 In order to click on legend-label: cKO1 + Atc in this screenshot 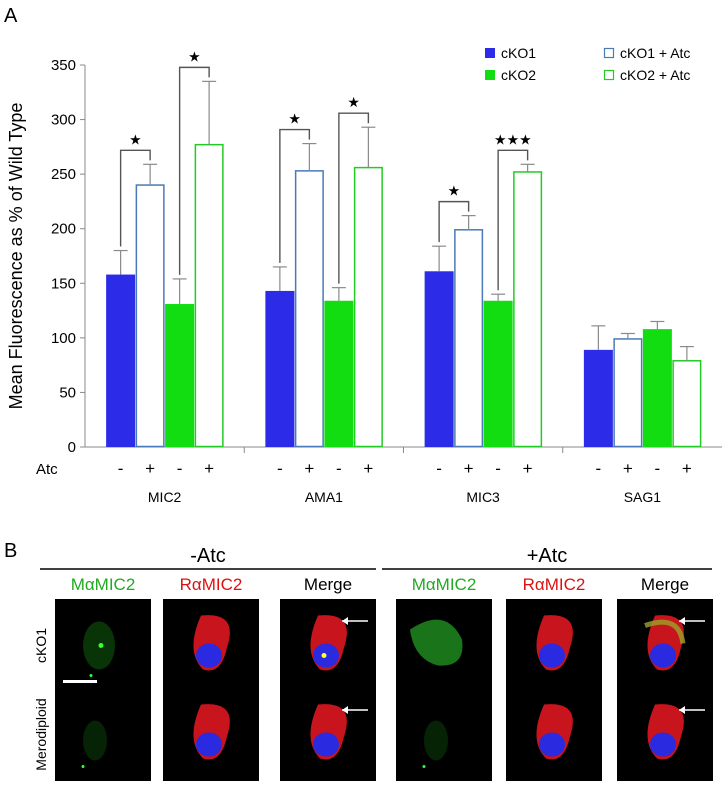, I will do `click(655, 53)`.